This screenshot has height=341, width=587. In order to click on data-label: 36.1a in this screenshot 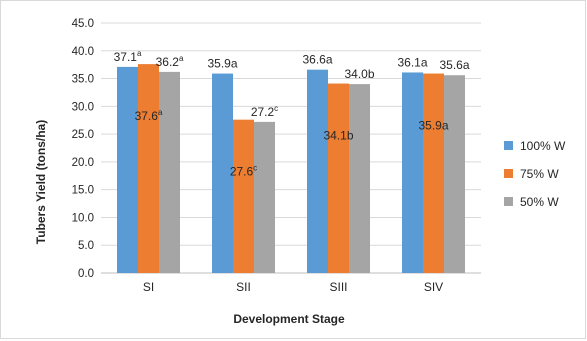, I will do `click(412, 62)`.